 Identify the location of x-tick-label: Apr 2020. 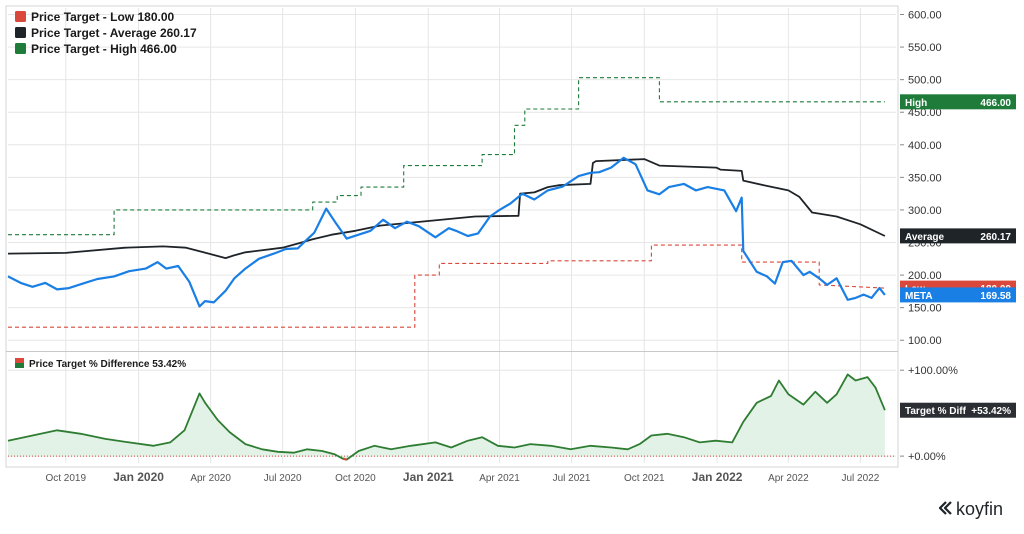
(210, 478).